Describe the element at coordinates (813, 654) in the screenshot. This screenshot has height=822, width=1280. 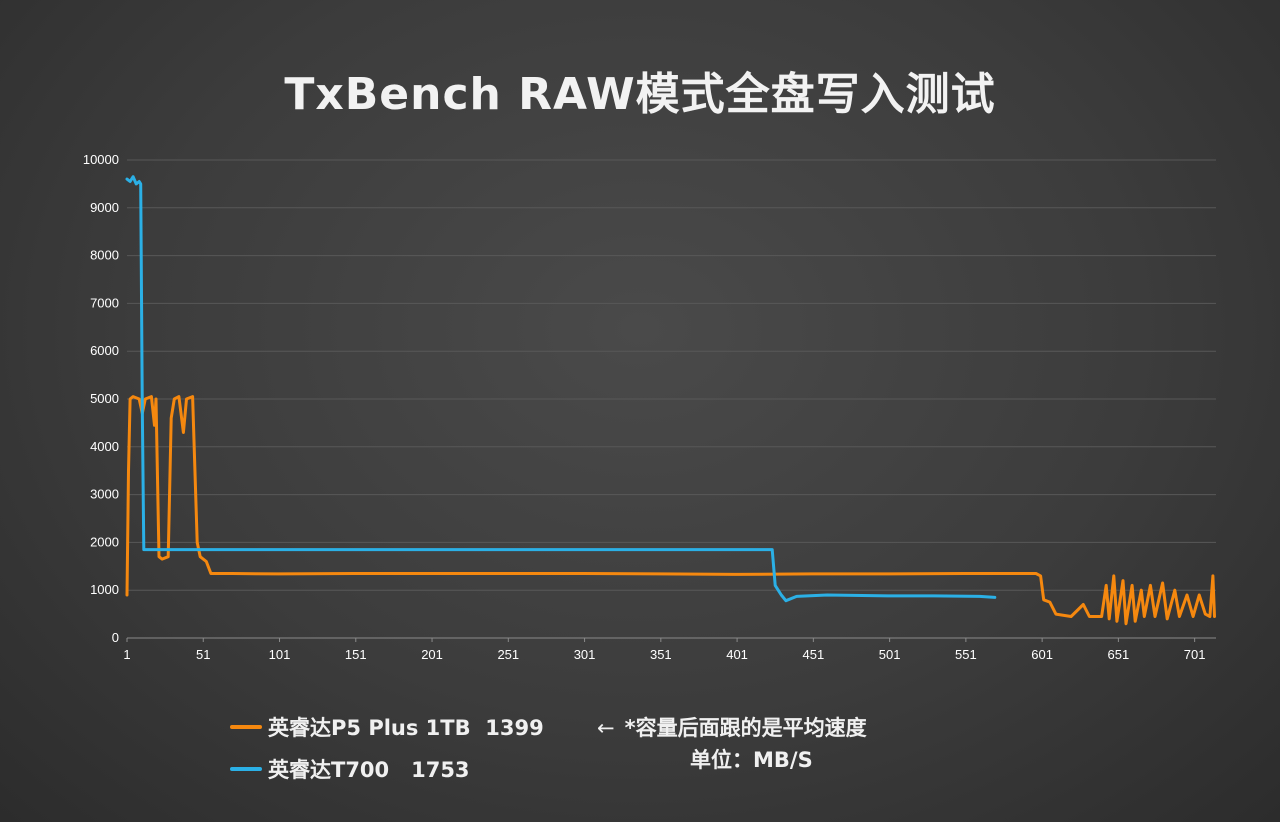
I see `x-tick-label: 451` at that location.